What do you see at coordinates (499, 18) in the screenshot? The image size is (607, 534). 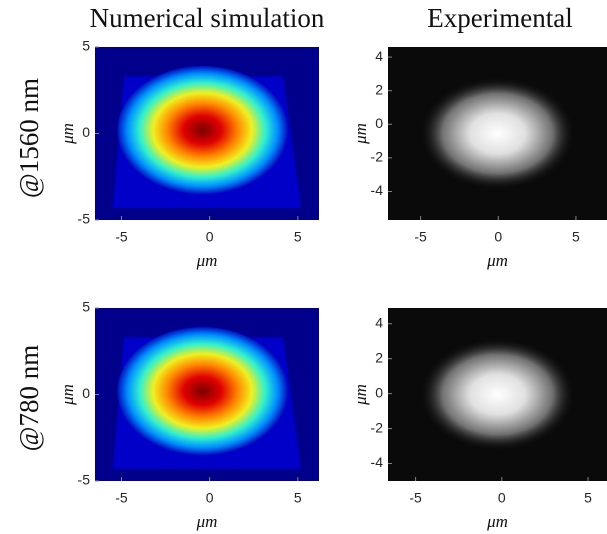 I see `column-title: Experimental` at bounding box center [499, 18].